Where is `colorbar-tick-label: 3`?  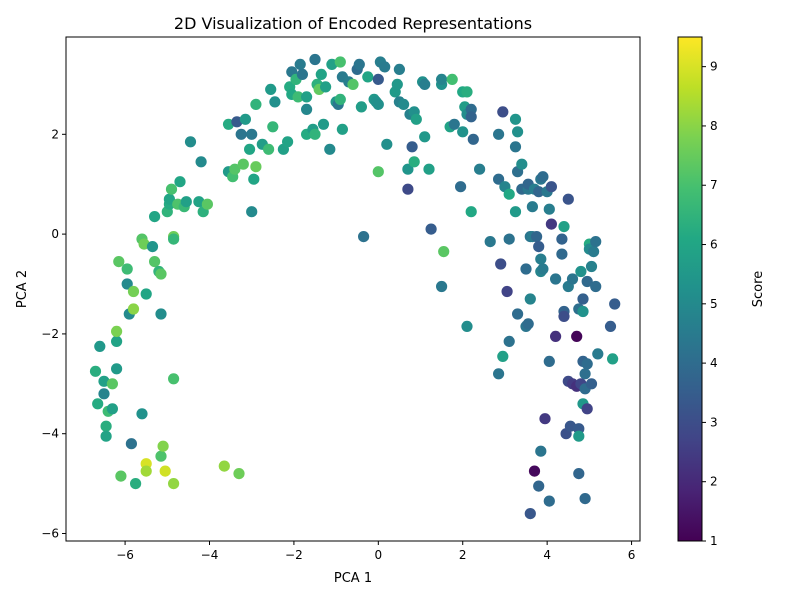 colorbar-tick-label: 3 is located at coordinates (714, 422).